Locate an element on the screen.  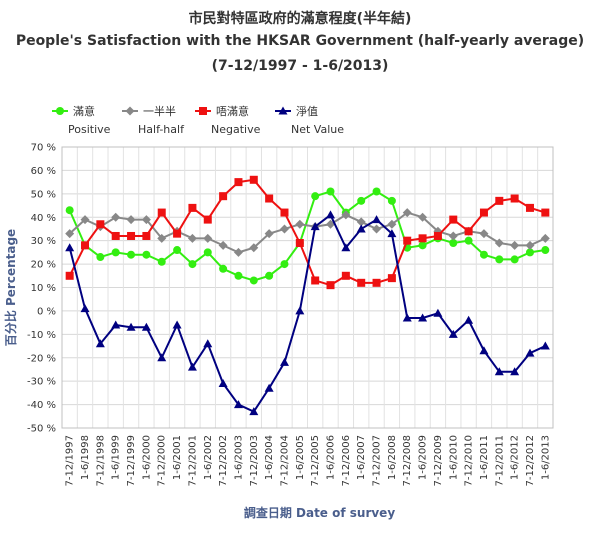
legend-sublabel-half-half: Half-half is located at coordinates (161, 129).